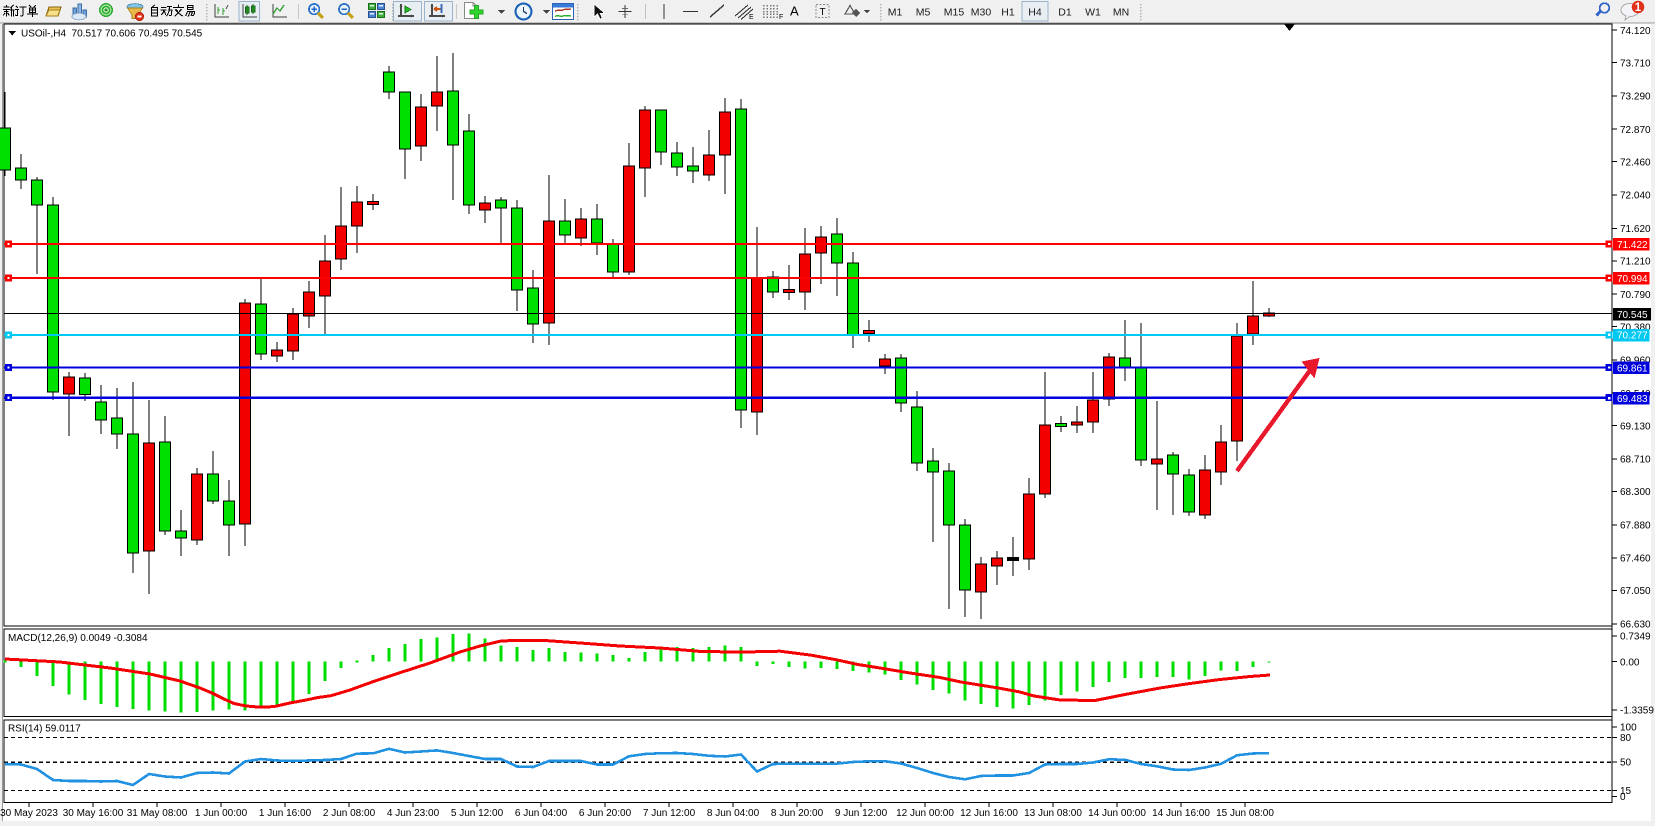 The width and height of the screenshot is (1655, 826). Describe the element at coordinates (923, 13) in the screenshot. I see `svg-text: M5` at that location.